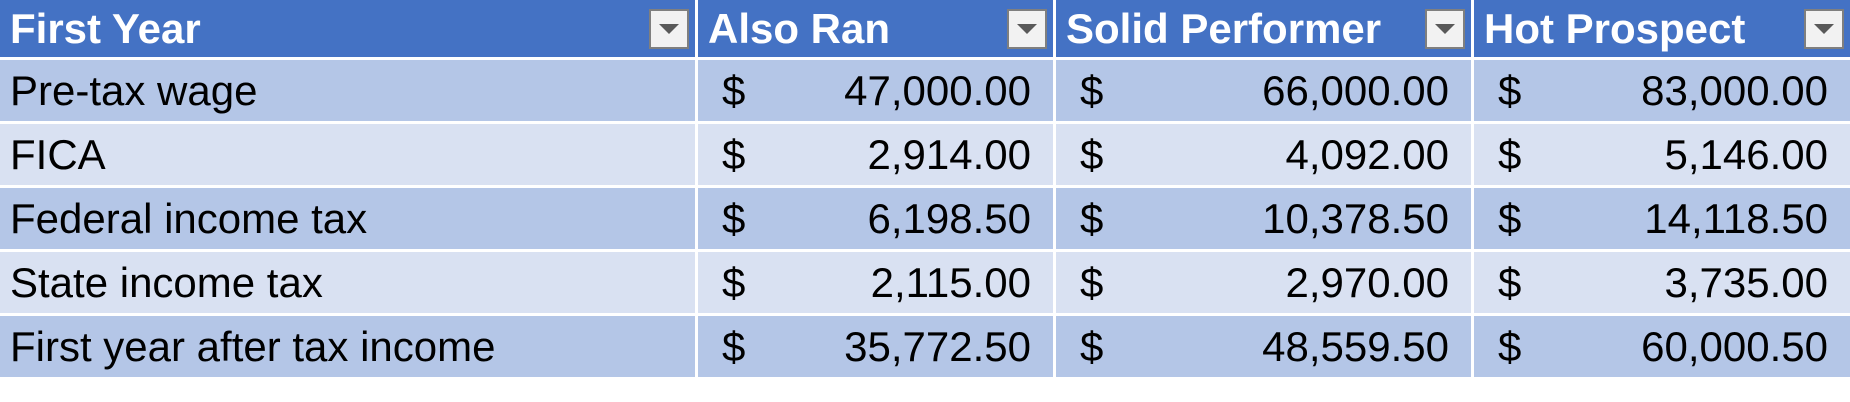 The width and height of the screenshot is (1850, 402). I want to click on column-header-label: First Year, so click(105, 28).